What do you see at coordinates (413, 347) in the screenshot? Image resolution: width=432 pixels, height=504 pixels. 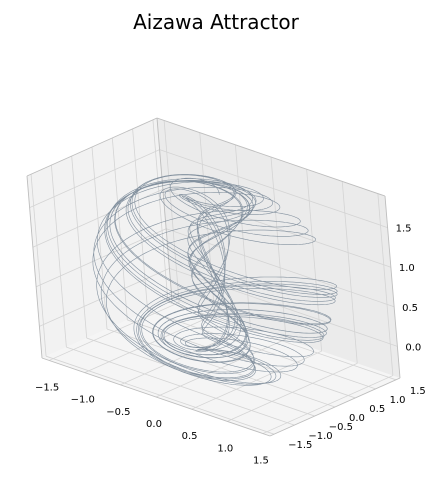 I see `z-tick-label: 0.0` at bounding box center [413, 347].